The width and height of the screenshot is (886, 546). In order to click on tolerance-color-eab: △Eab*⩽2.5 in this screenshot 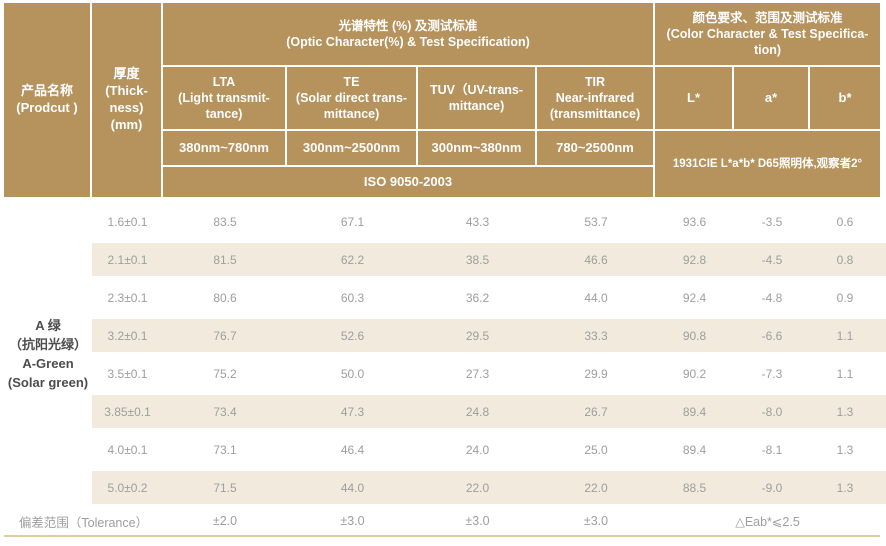, I will do `click(767, 521)`.